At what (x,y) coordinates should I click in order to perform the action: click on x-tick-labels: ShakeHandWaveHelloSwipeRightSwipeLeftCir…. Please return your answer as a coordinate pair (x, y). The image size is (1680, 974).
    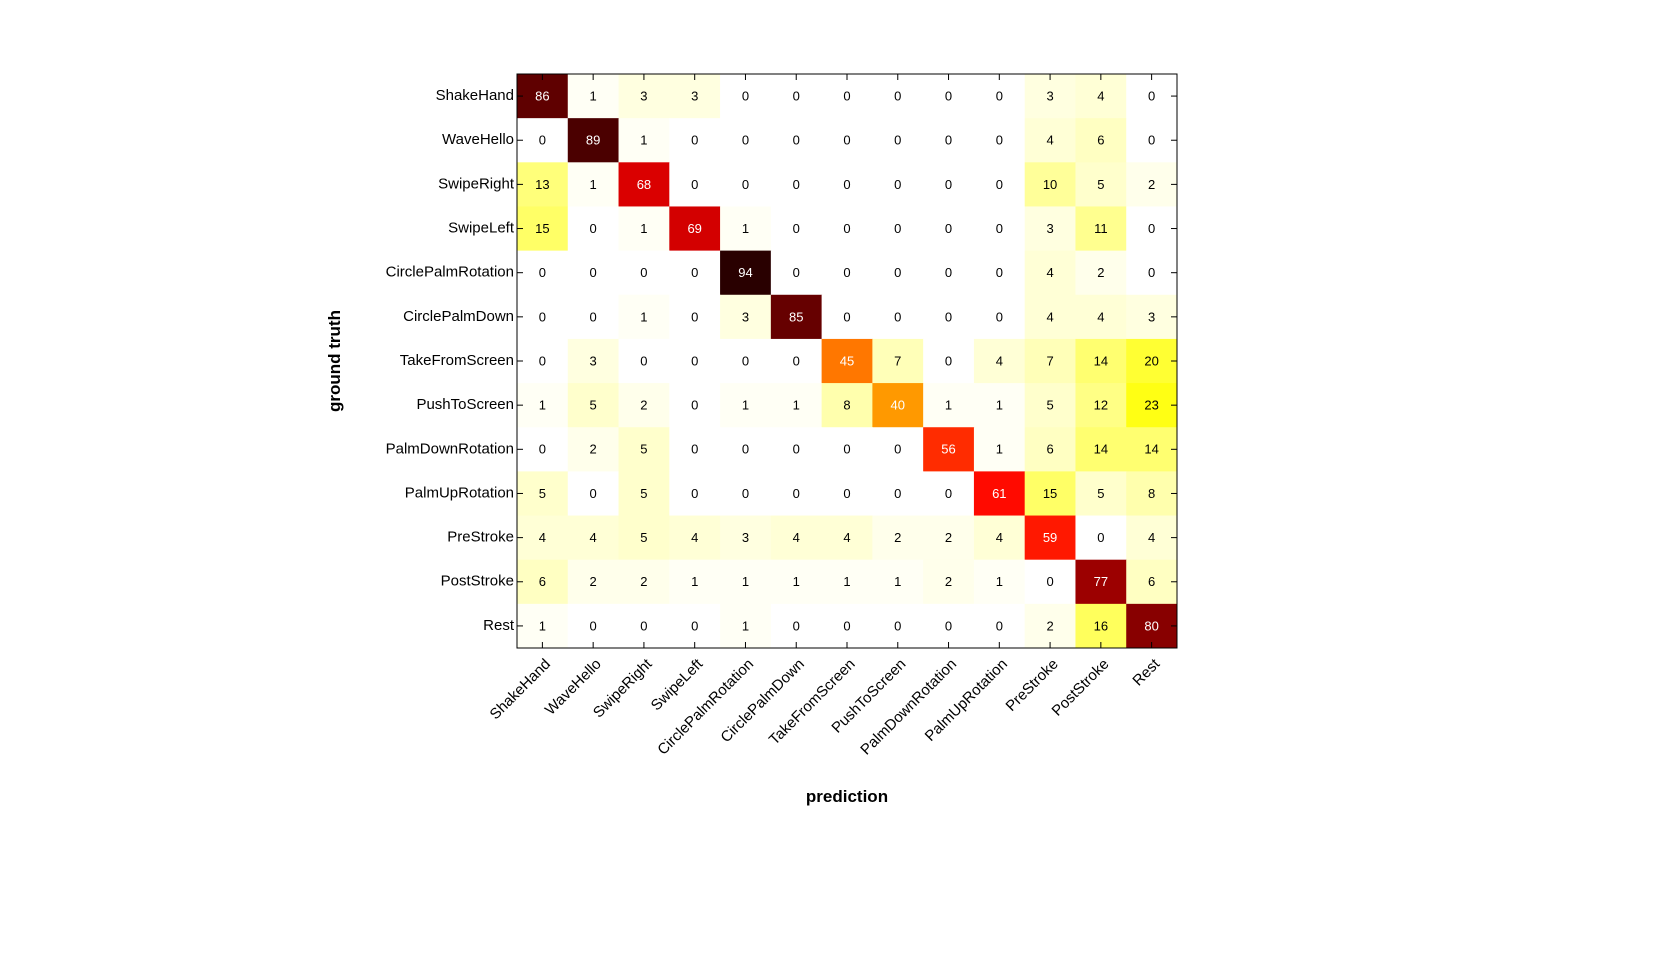
    Looking at the image, I should click on (825, 706).